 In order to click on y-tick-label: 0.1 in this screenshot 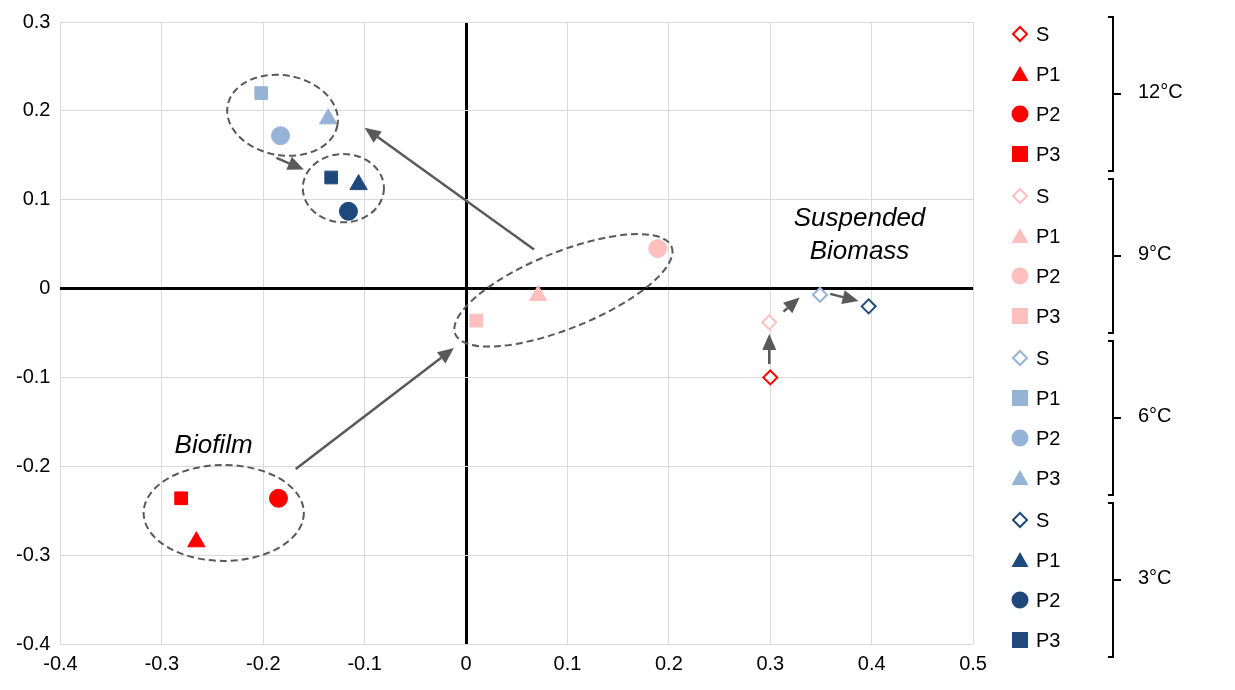, I will do `click(36, 198)`.